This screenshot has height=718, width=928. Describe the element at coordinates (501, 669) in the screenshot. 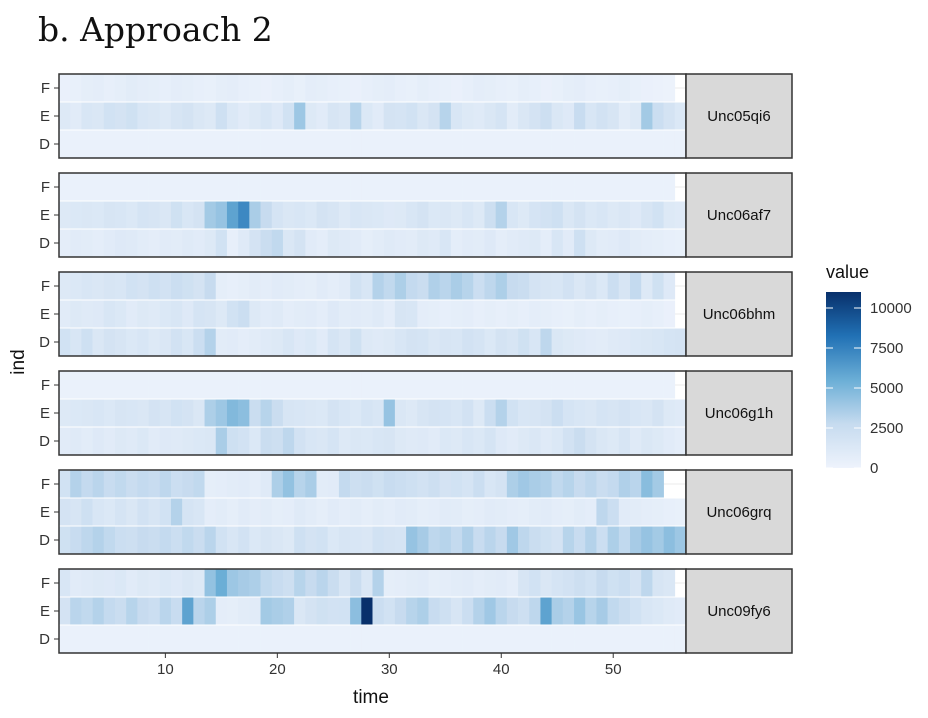

I see `x-tick-label: 40` at that location.